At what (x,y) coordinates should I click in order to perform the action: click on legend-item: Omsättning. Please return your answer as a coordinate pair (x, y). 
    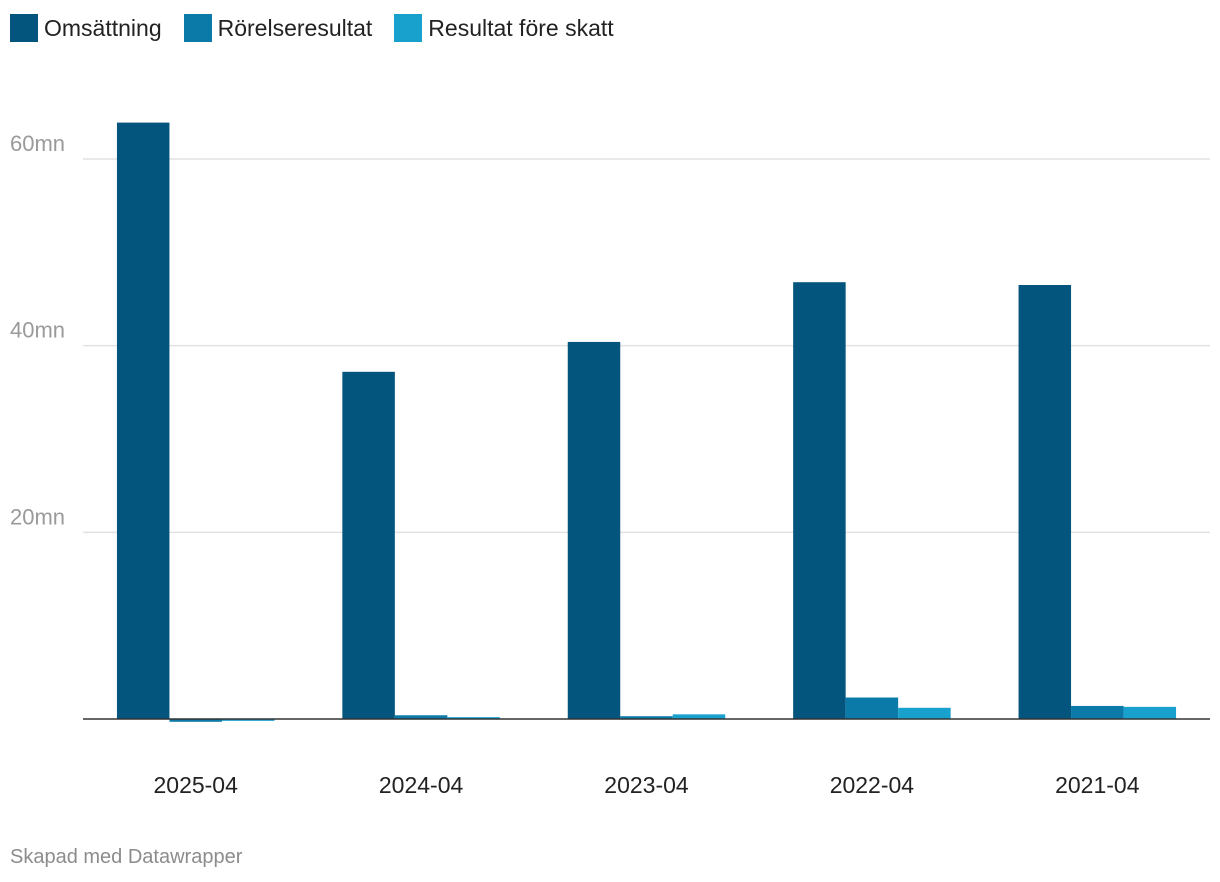
    Looking at the image, I should click on (86, 28).